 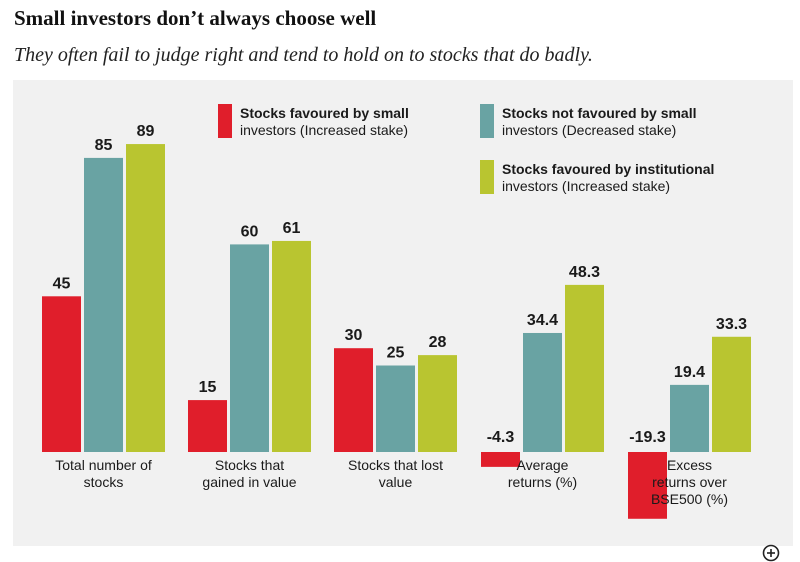 What do you see at coordinates (225, 121) in the screenshot?
I see `legend-swatch-s1` at bounding box center [225, 121].